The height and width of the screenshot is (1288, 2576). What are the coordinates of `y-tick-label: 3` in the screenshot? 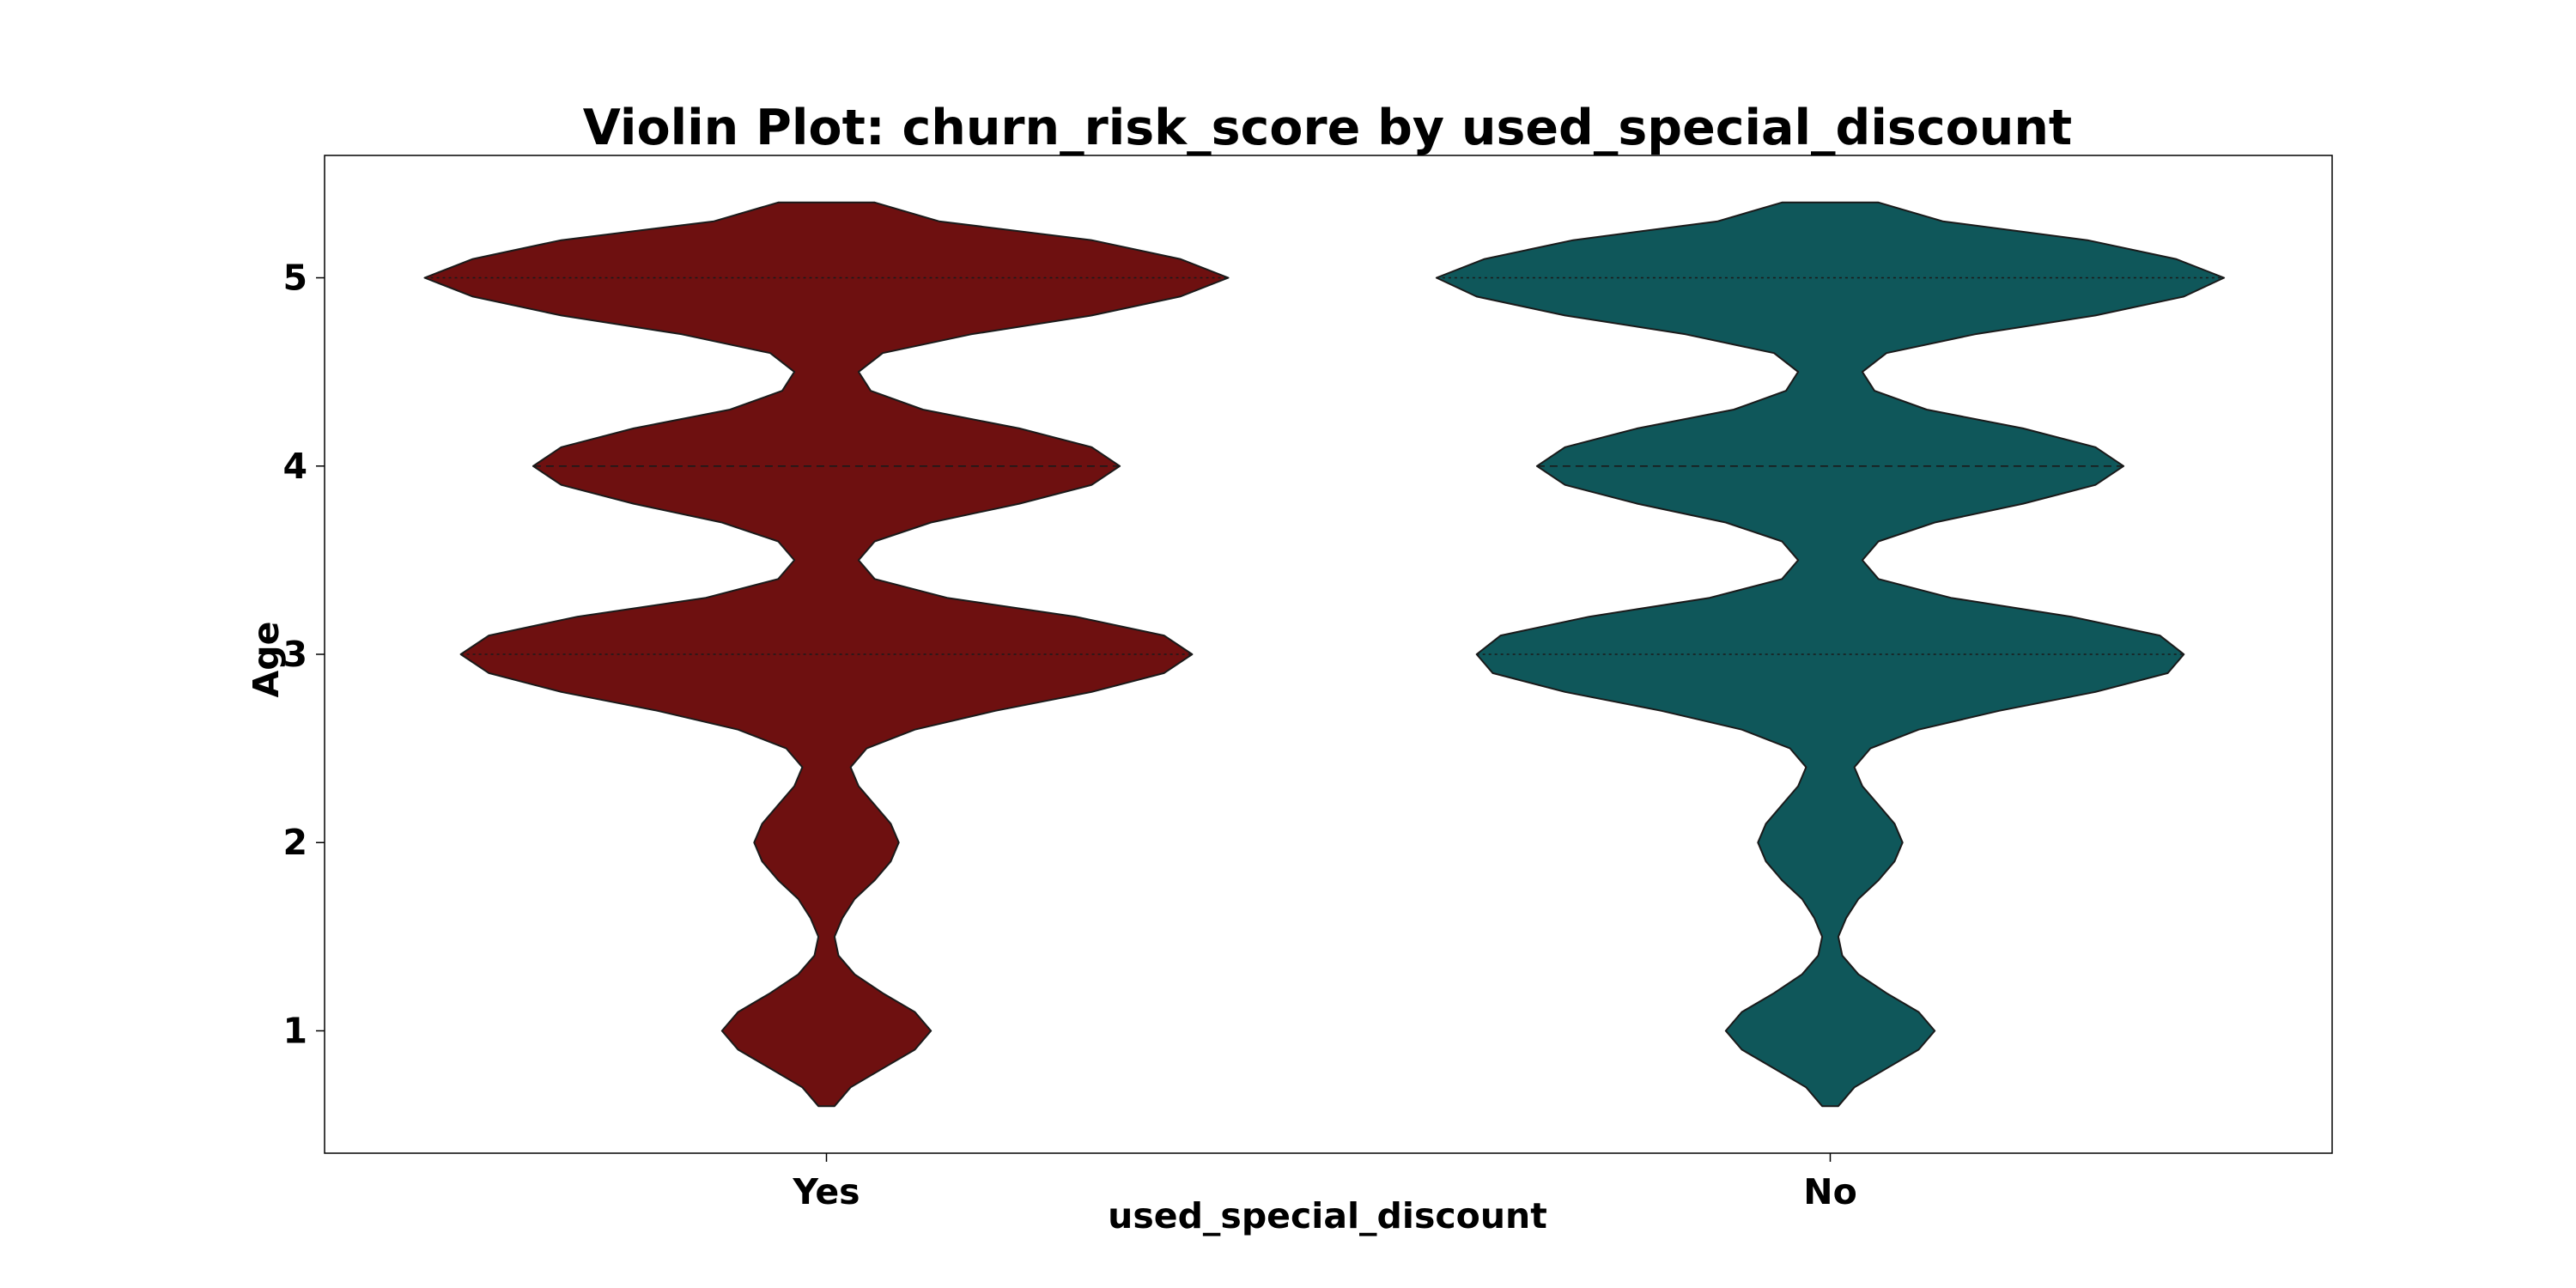 It's located at (295, 654).